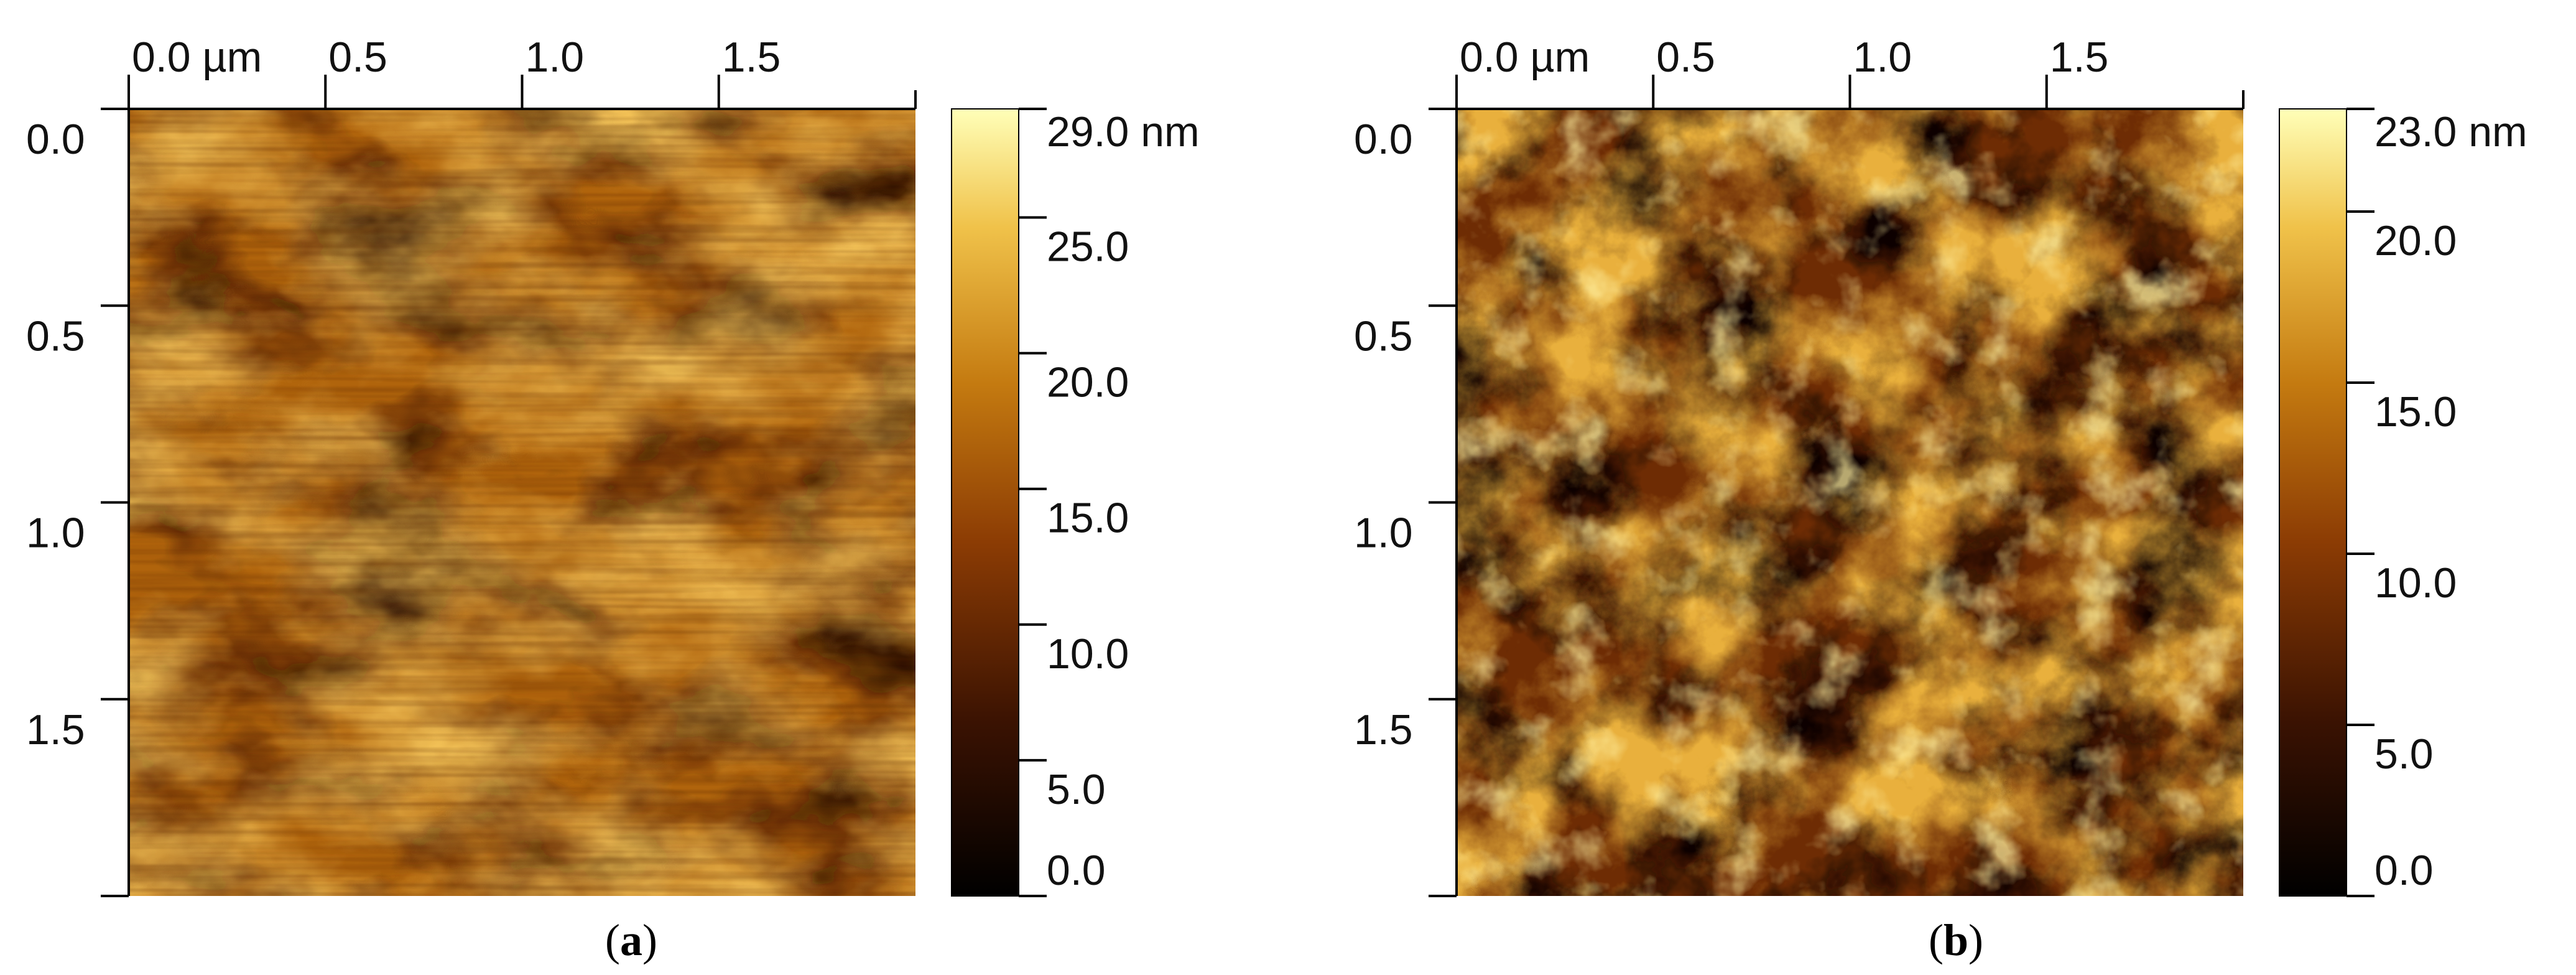 This screenshot has width=2576, height=975. I want to click on colorbar-ticks-b: 23.0 nm 20.0 15.0 10.0 5.0 0.0, so click(2403, 502).